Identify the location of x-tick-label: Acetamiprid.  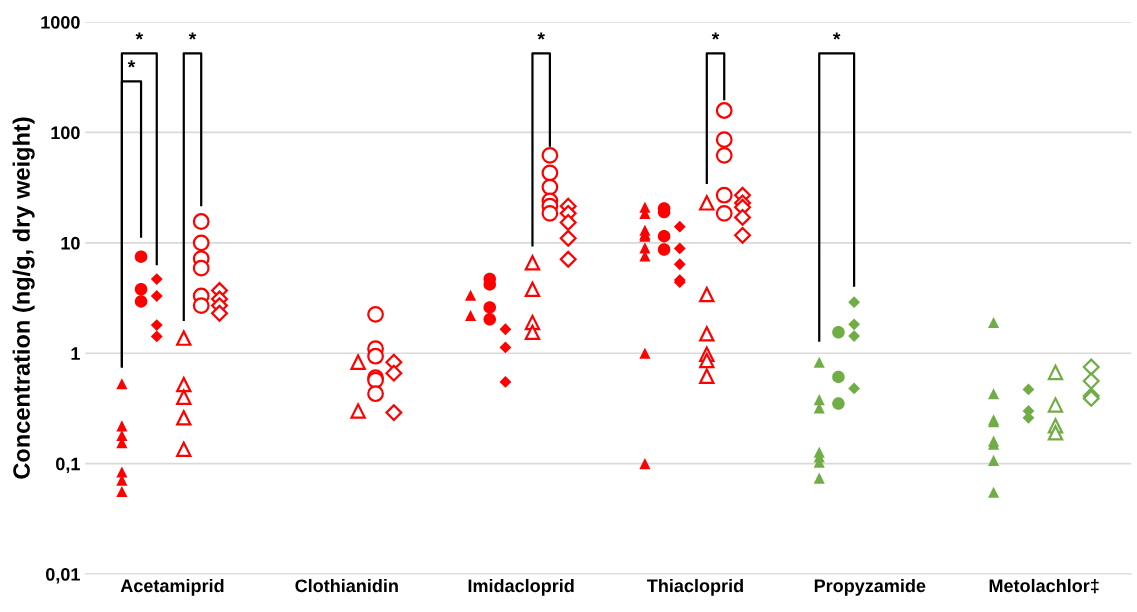
(172, 587).